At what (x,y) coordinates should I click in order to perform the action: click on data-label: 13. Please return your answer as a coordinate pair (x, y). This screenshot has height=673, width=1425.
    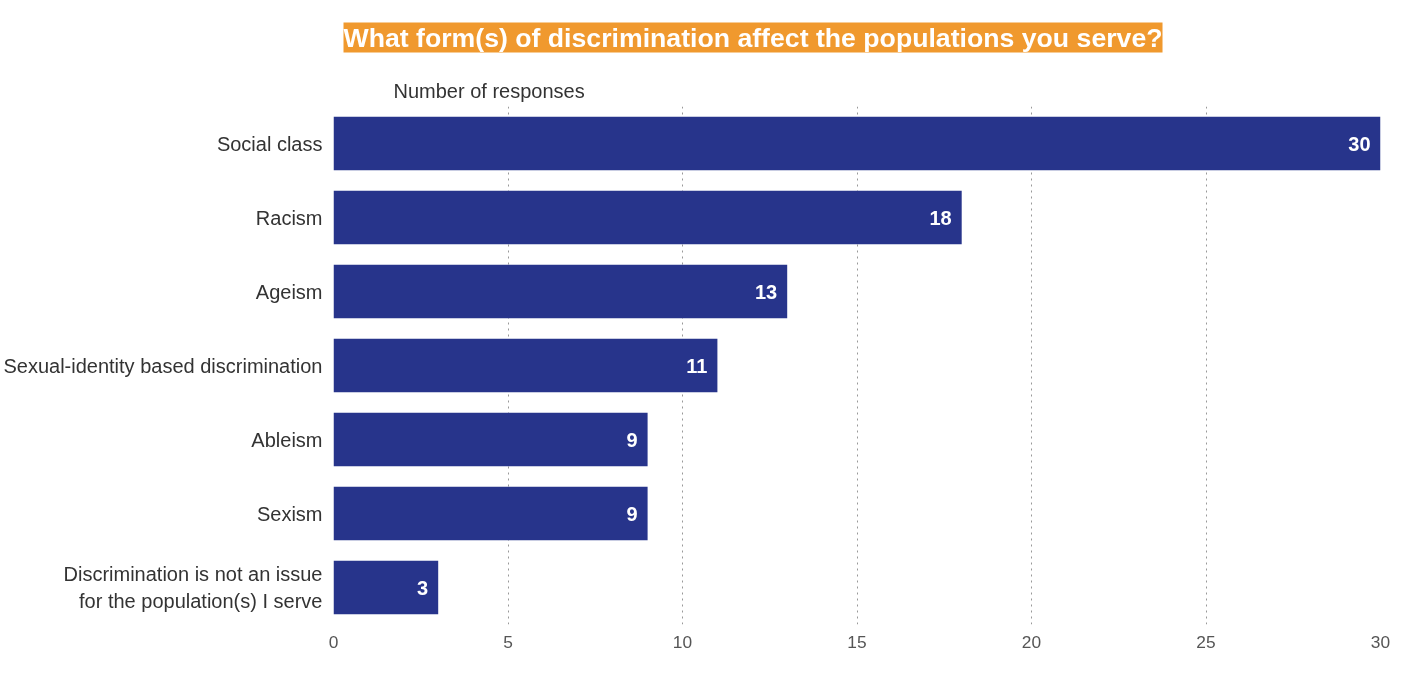
    Looking at the image, I should click on (766, 291).